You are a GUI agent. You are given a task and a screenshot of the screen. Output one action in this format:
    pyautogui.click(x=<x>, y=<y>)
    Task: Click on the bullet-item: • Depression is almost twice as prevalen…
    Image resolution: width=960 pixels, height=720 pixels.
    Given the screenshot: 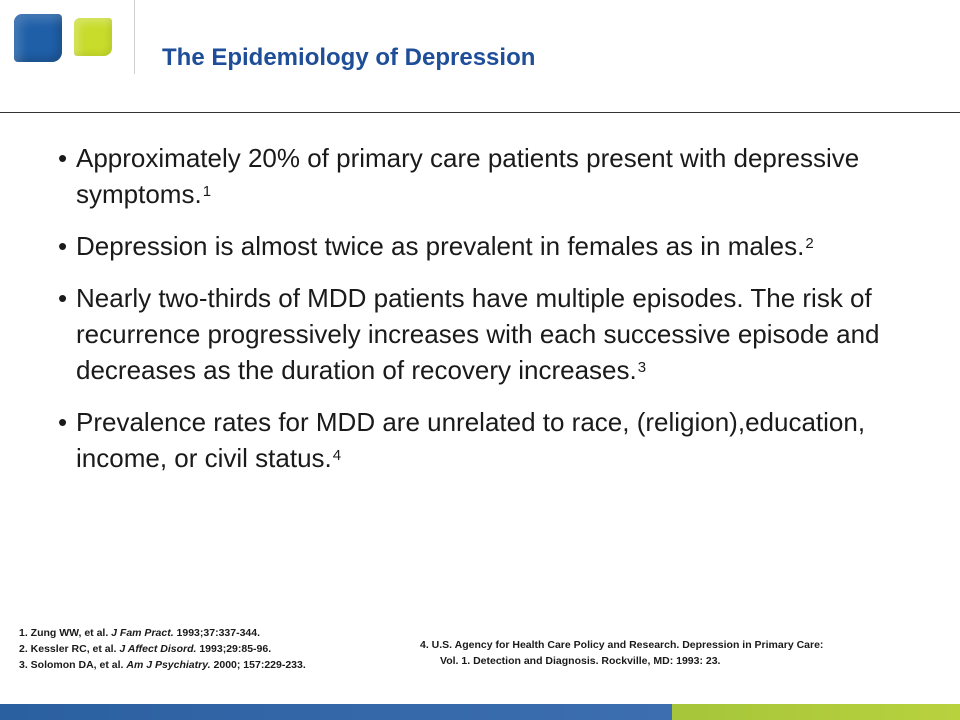 What is the action you would take?
    pyautogui.click(x=498, y=246)
    